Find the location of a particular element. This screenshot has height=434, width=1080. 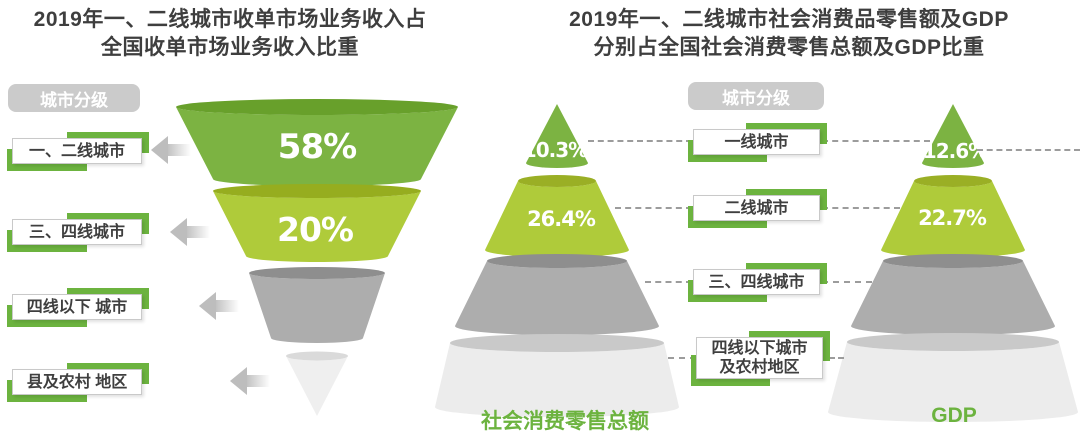

tier-label-box-tier1: 一线城市 is located at coordinates (757, 142).